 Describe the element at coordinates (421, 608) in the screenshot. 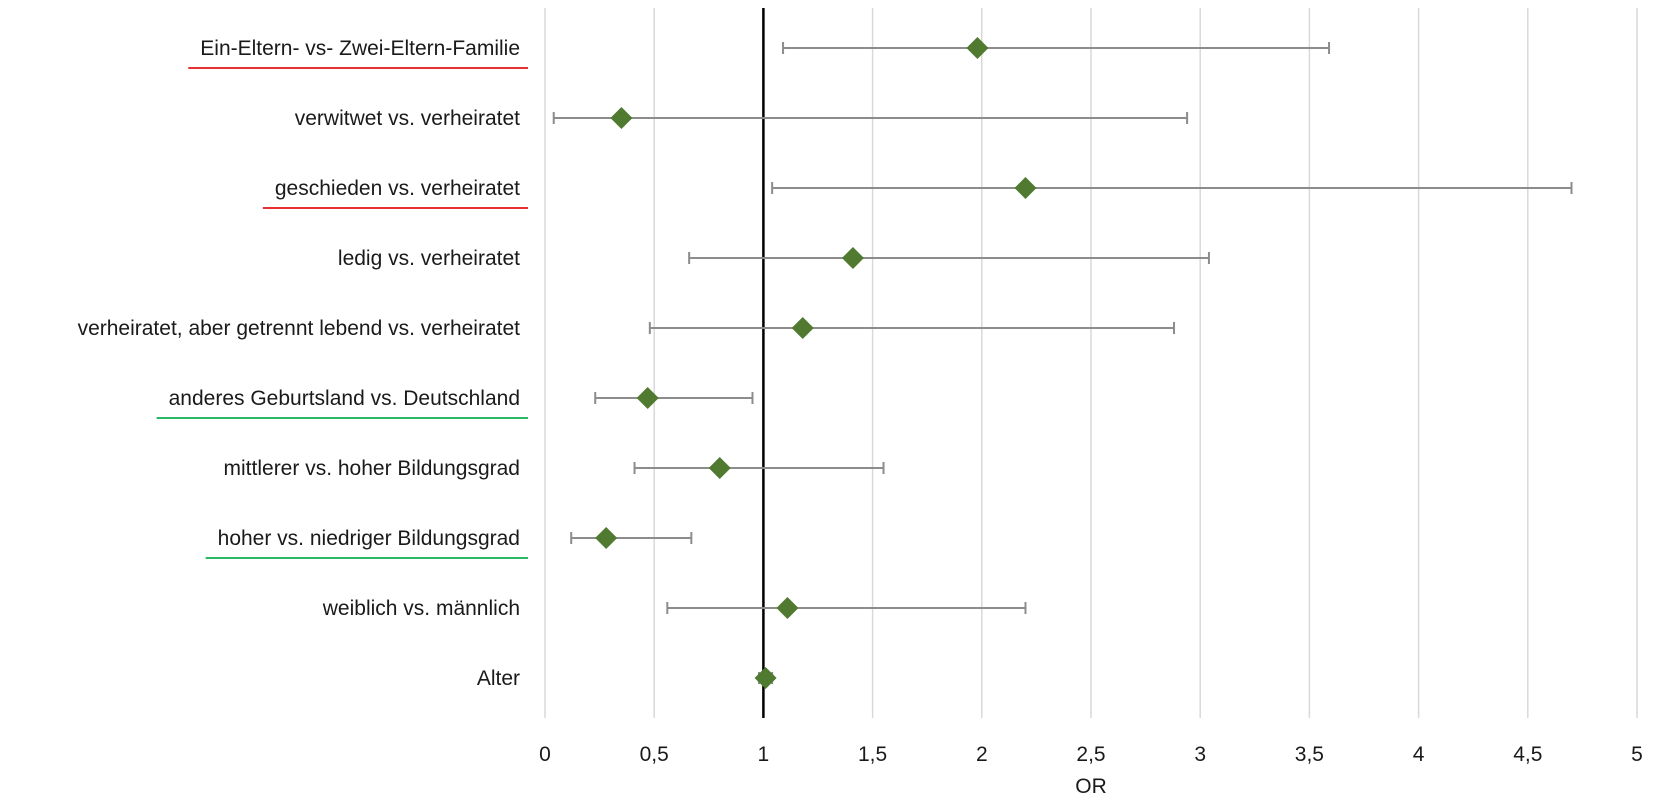

I see `category-label: weiblich vs. männlich` at that location.